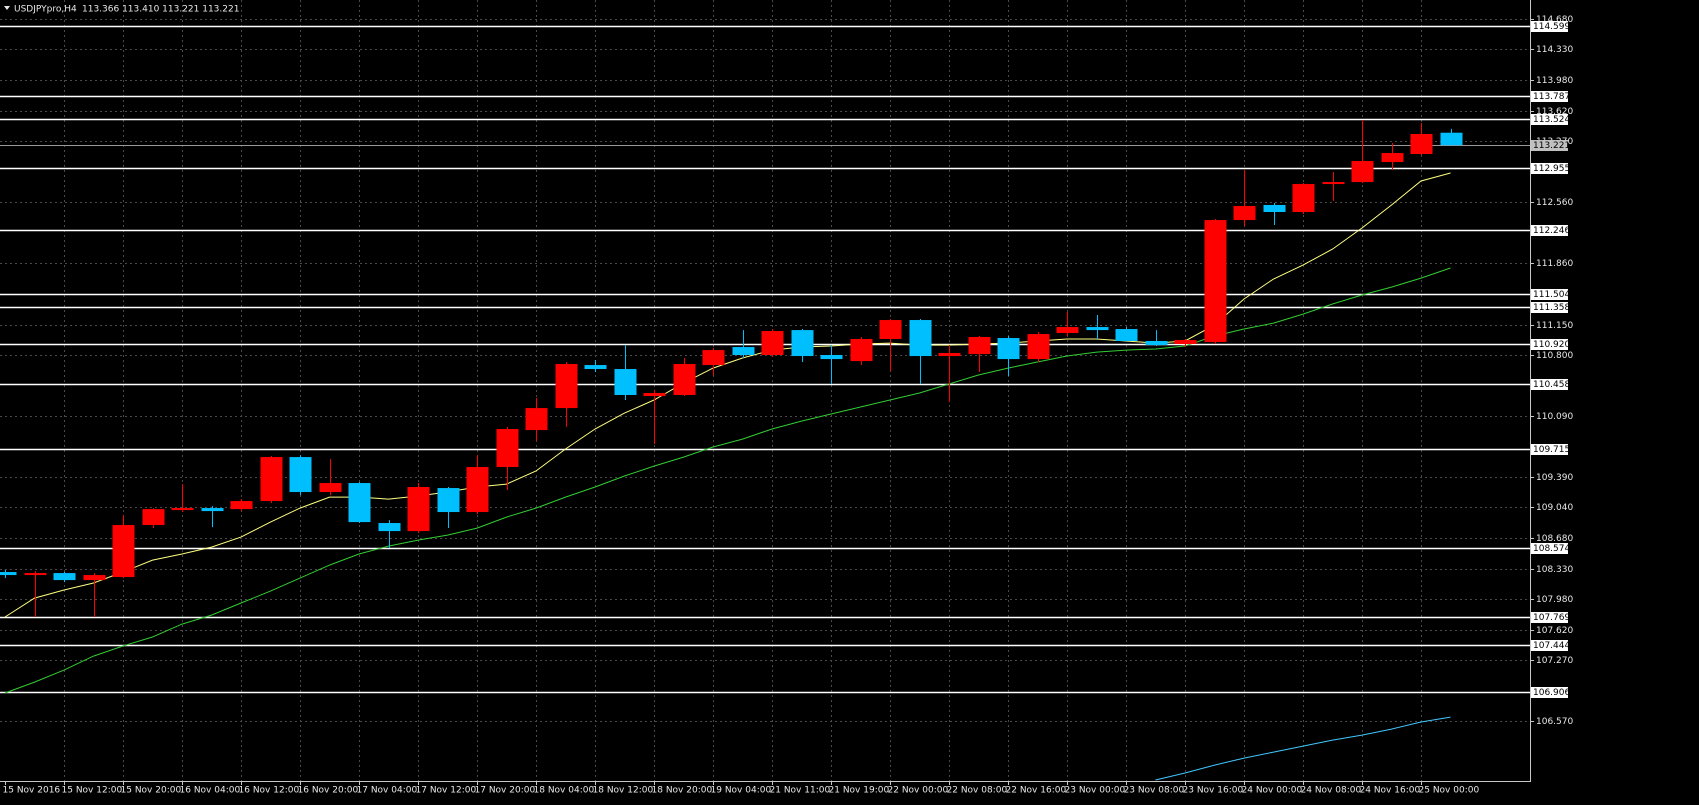  Describe the element at coordinates (1554, 81) in the screenshot. I see `y-tick-label: 113.980` at that location.